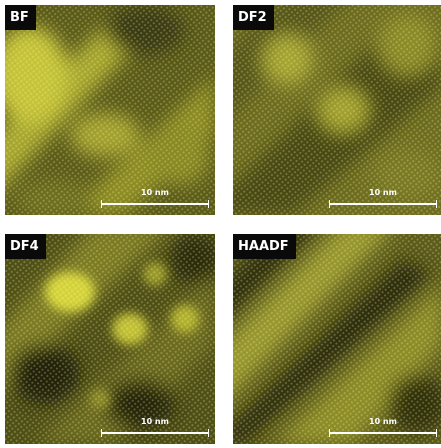  I want to click on panel-label: HAADF, so click(264, 246).